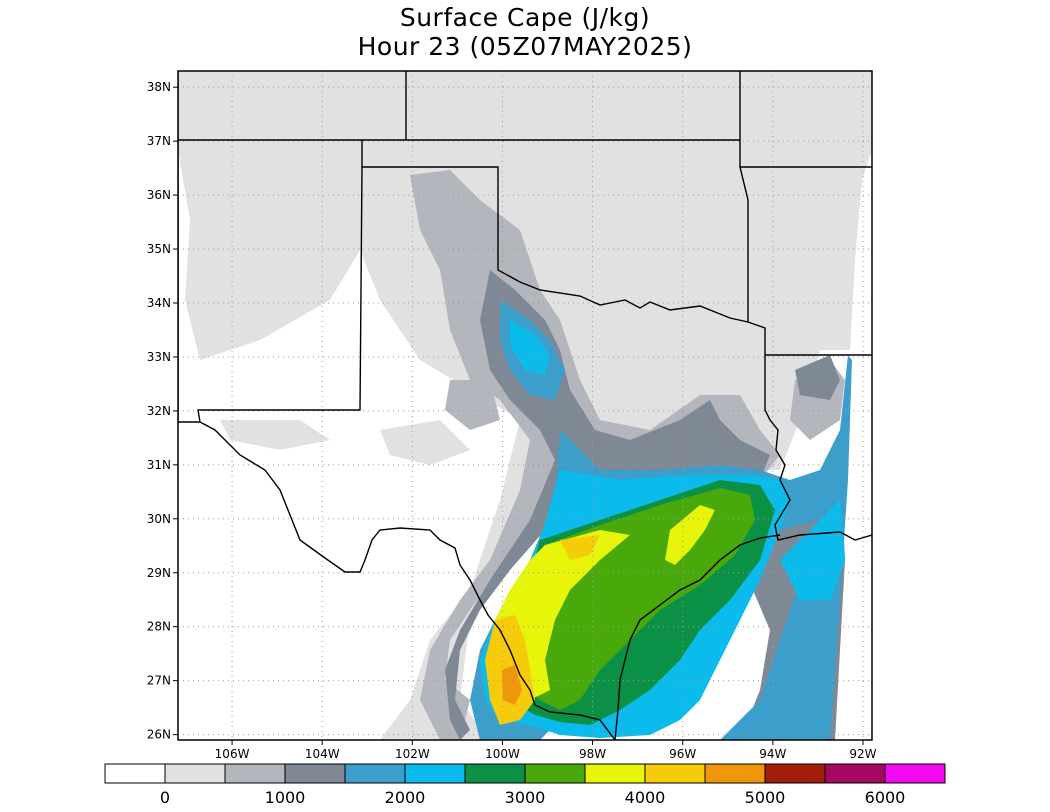 The width and height of the screenshot is (1050, 812). Describe the element at coordinates (159, 357) in the screenshot. I see `lat-tick-label: 33N` at that location.